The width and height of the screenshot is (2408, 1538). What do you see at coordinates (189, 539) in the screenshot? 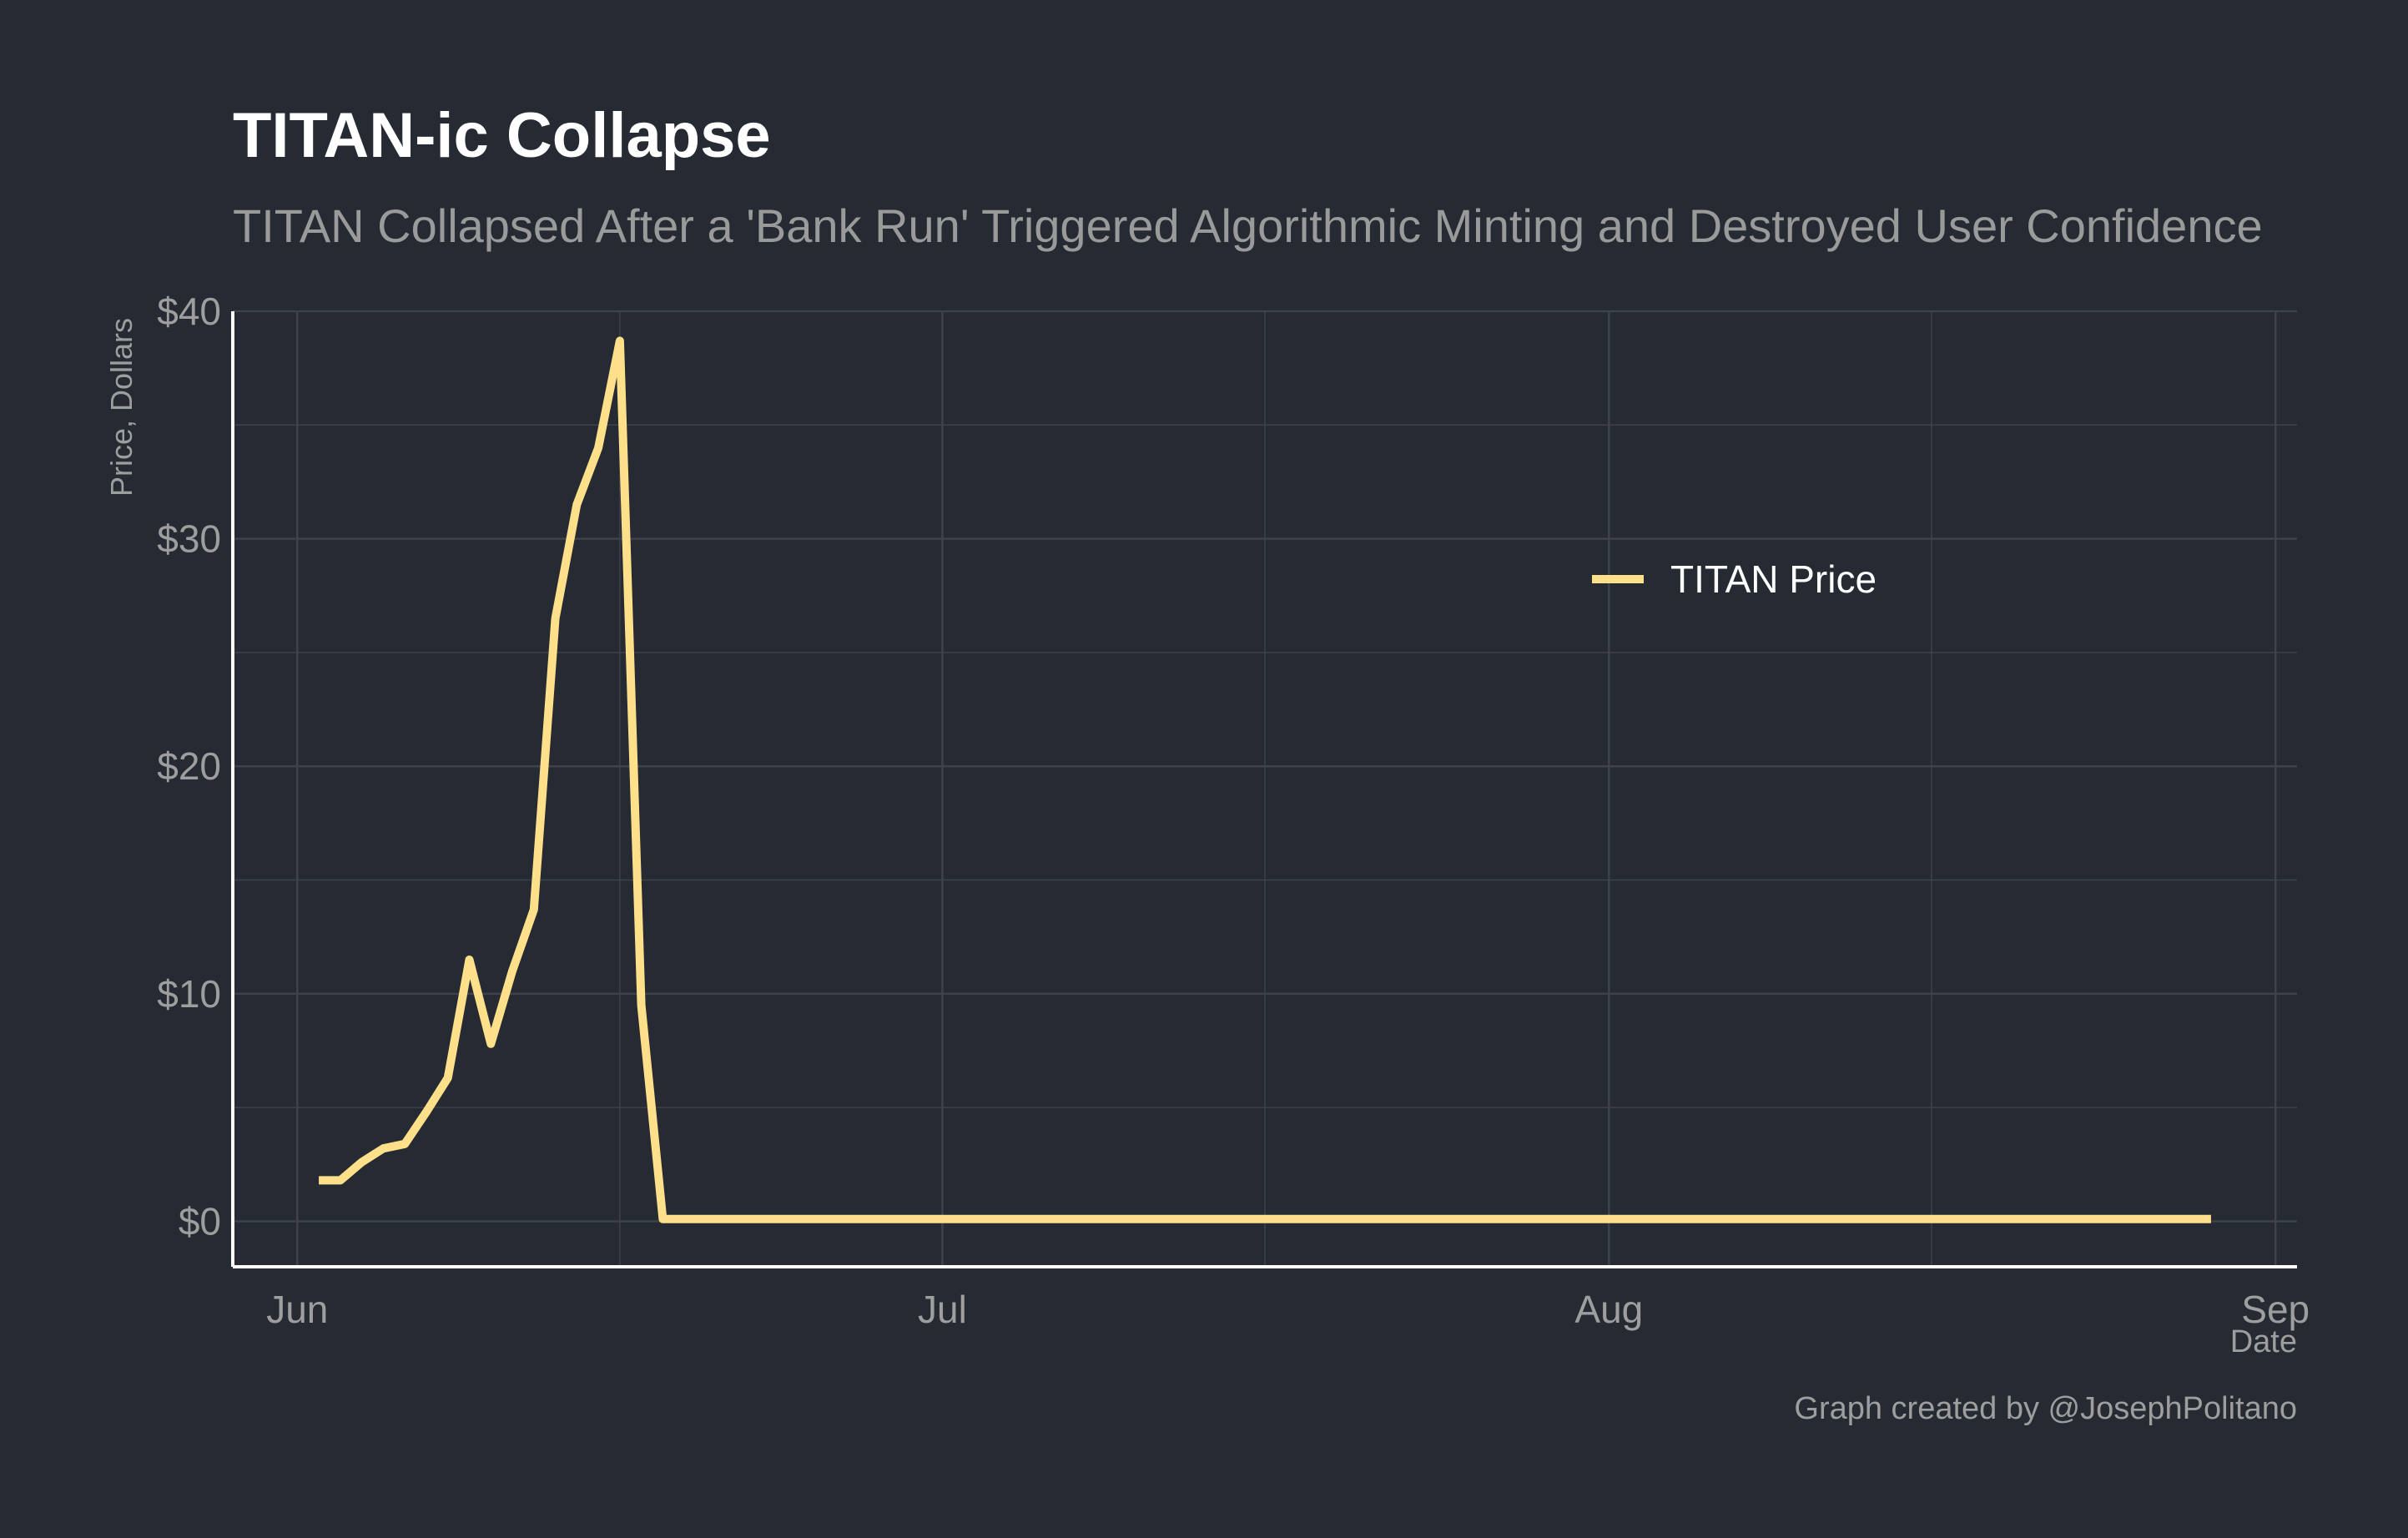
I see `y-tick-label: $30` at bounding box center [189, 539].